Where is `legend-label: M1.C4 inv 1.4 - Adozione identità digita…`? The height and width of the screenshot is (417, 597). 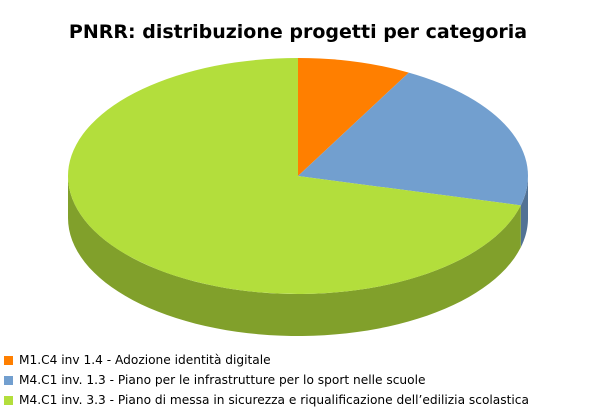
legend-label: M1.C4 inv 1.4 - Adozione identità digita… is located at coordinates (145, 360).